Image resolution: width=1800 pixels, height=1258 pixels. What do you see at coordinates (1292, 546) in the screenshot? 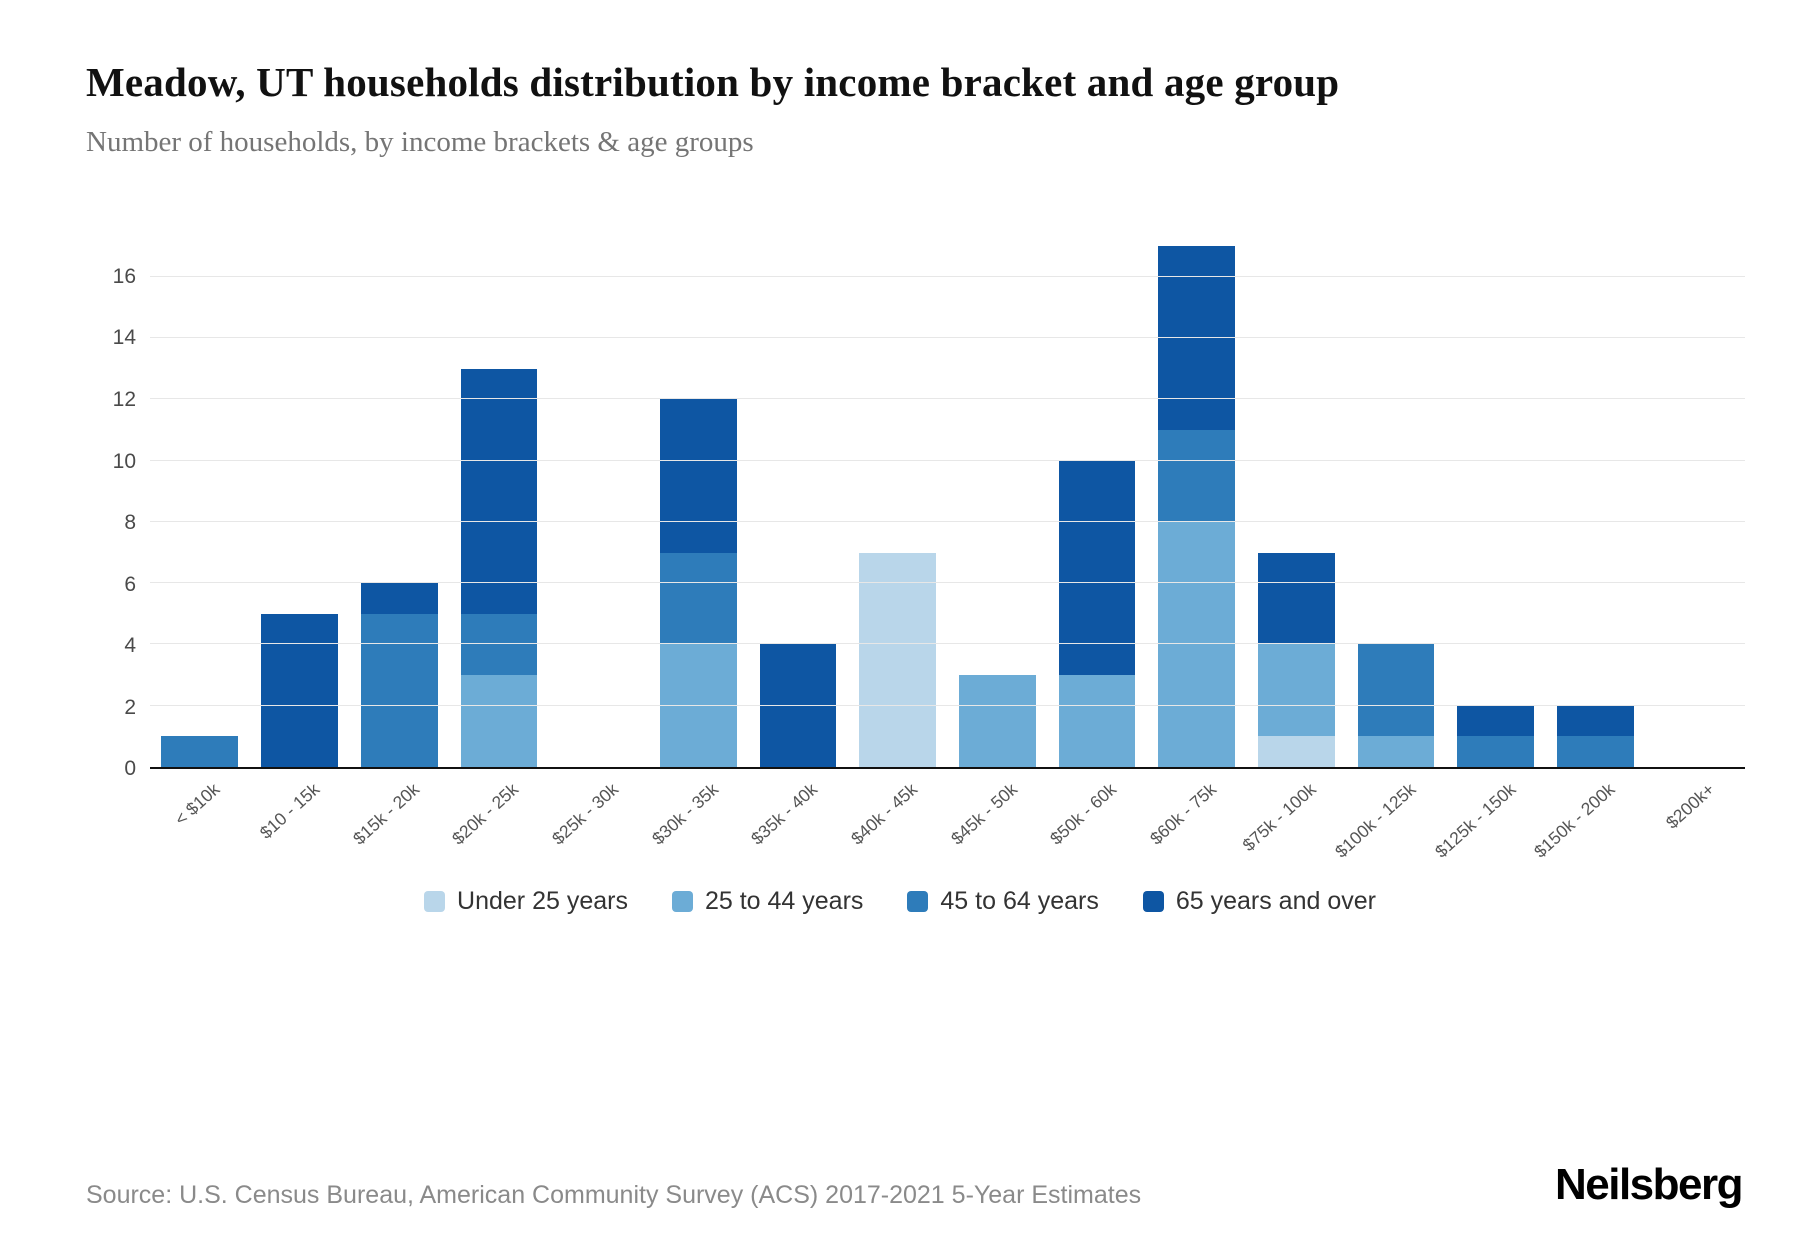
I see `bar-column: $75k - 100k` at bounding box center [1292, 546].